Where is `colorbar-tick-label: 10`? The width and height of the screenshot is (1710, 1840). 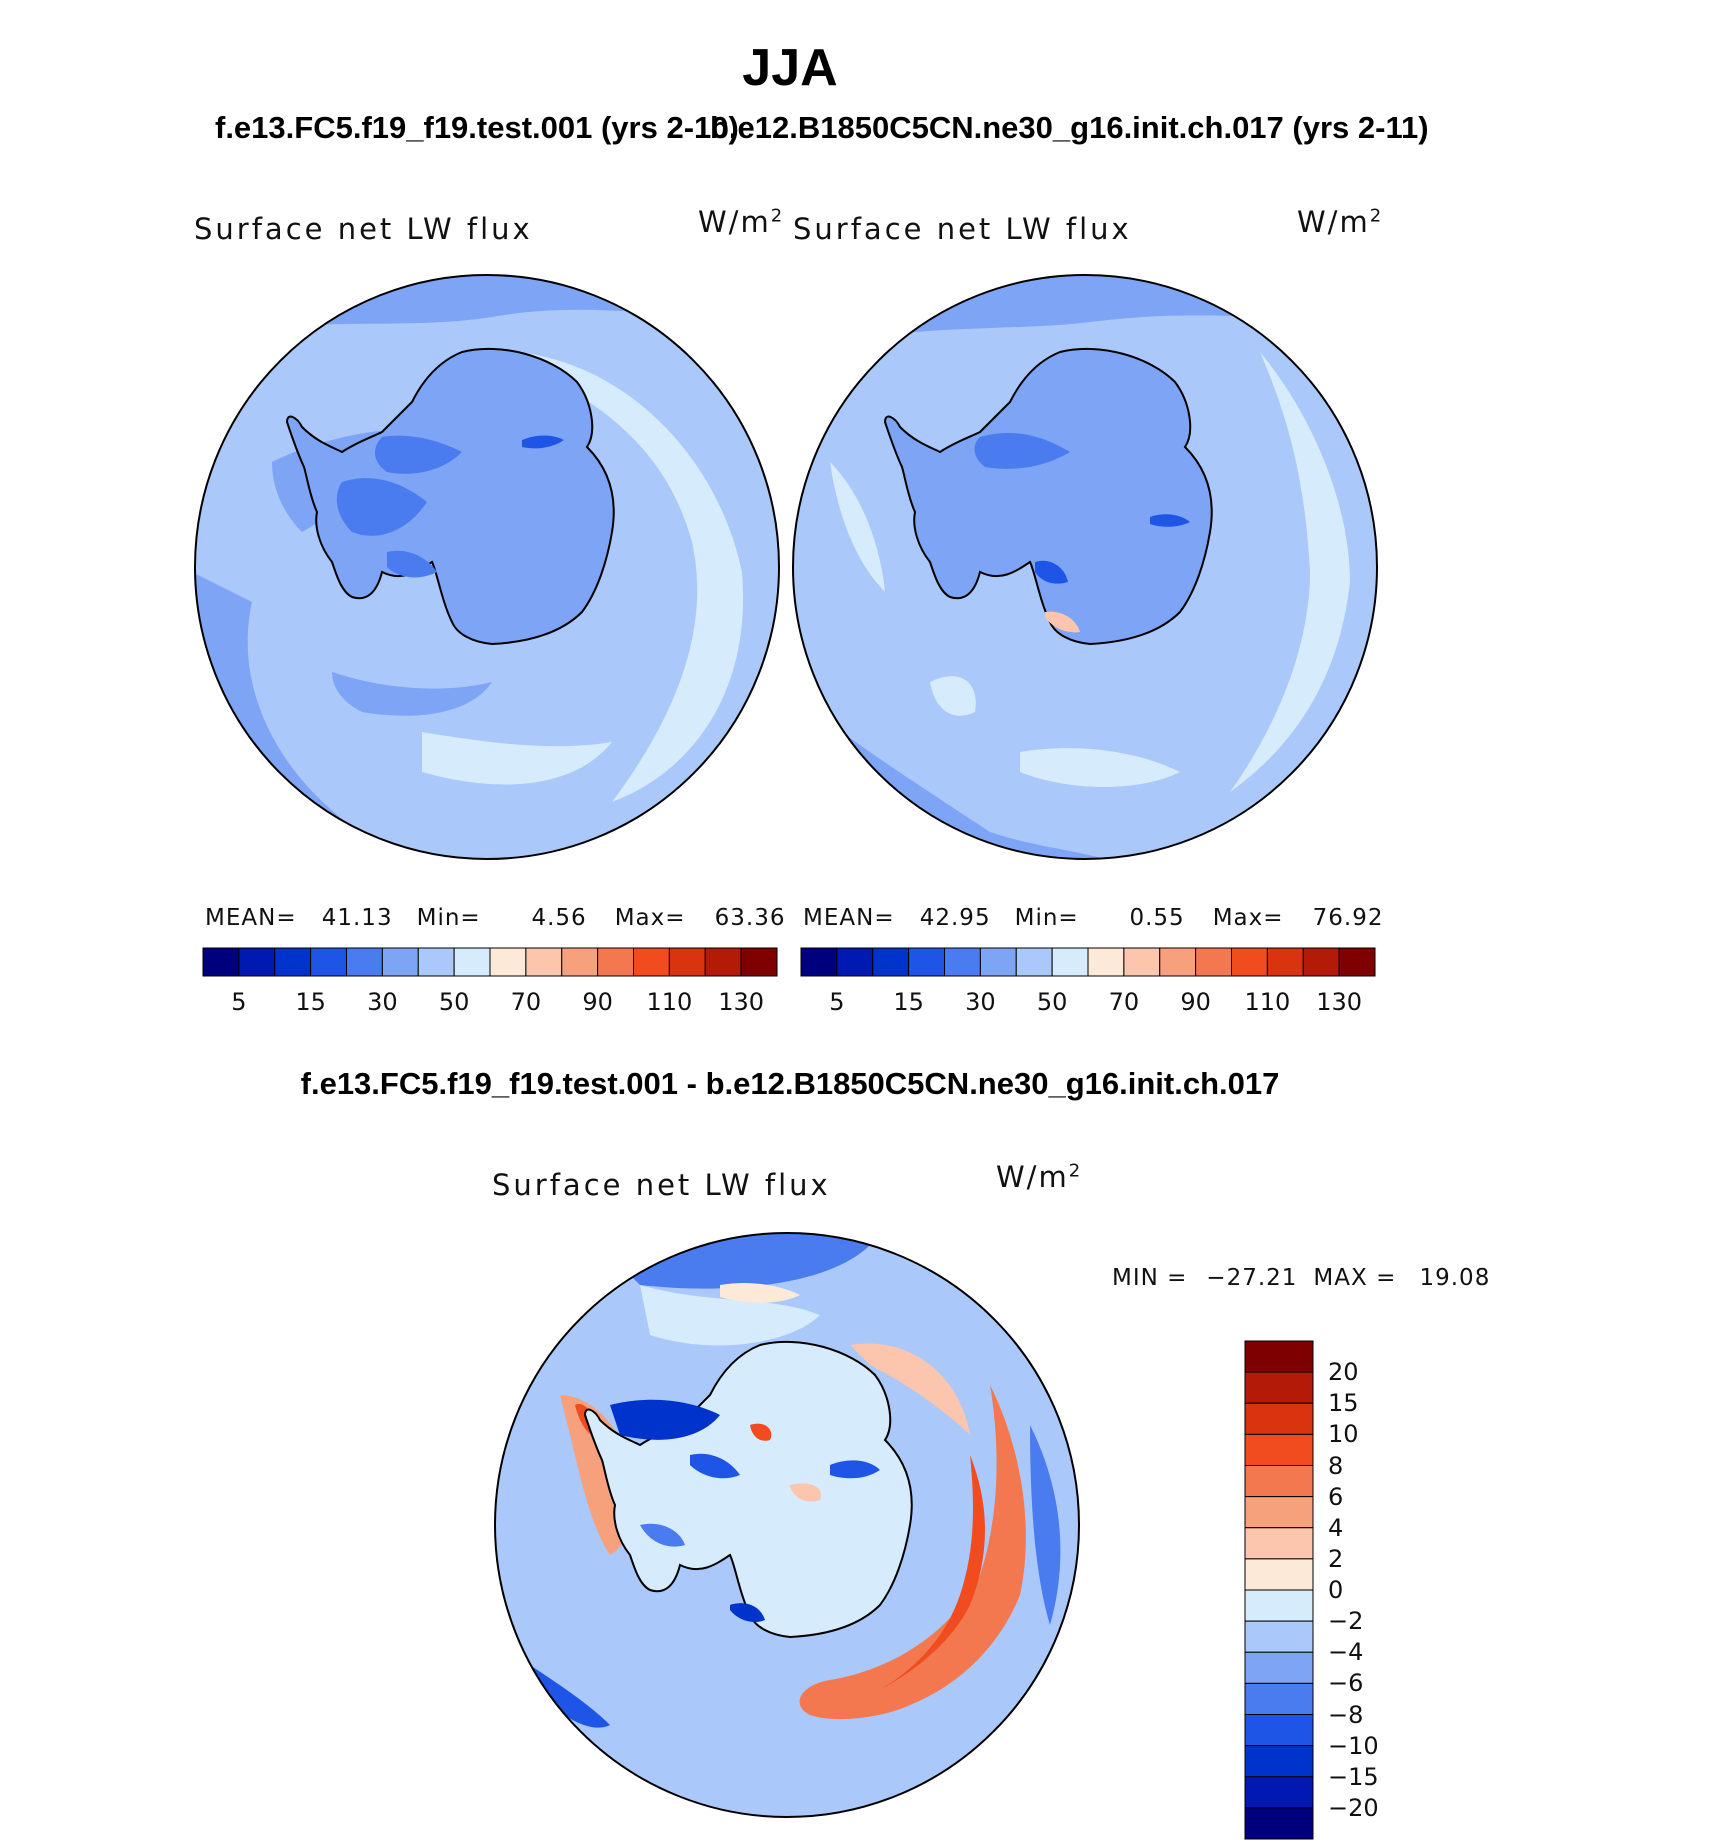 colorbar-tick-label: 10 is located at coordinates (1343, 1434).